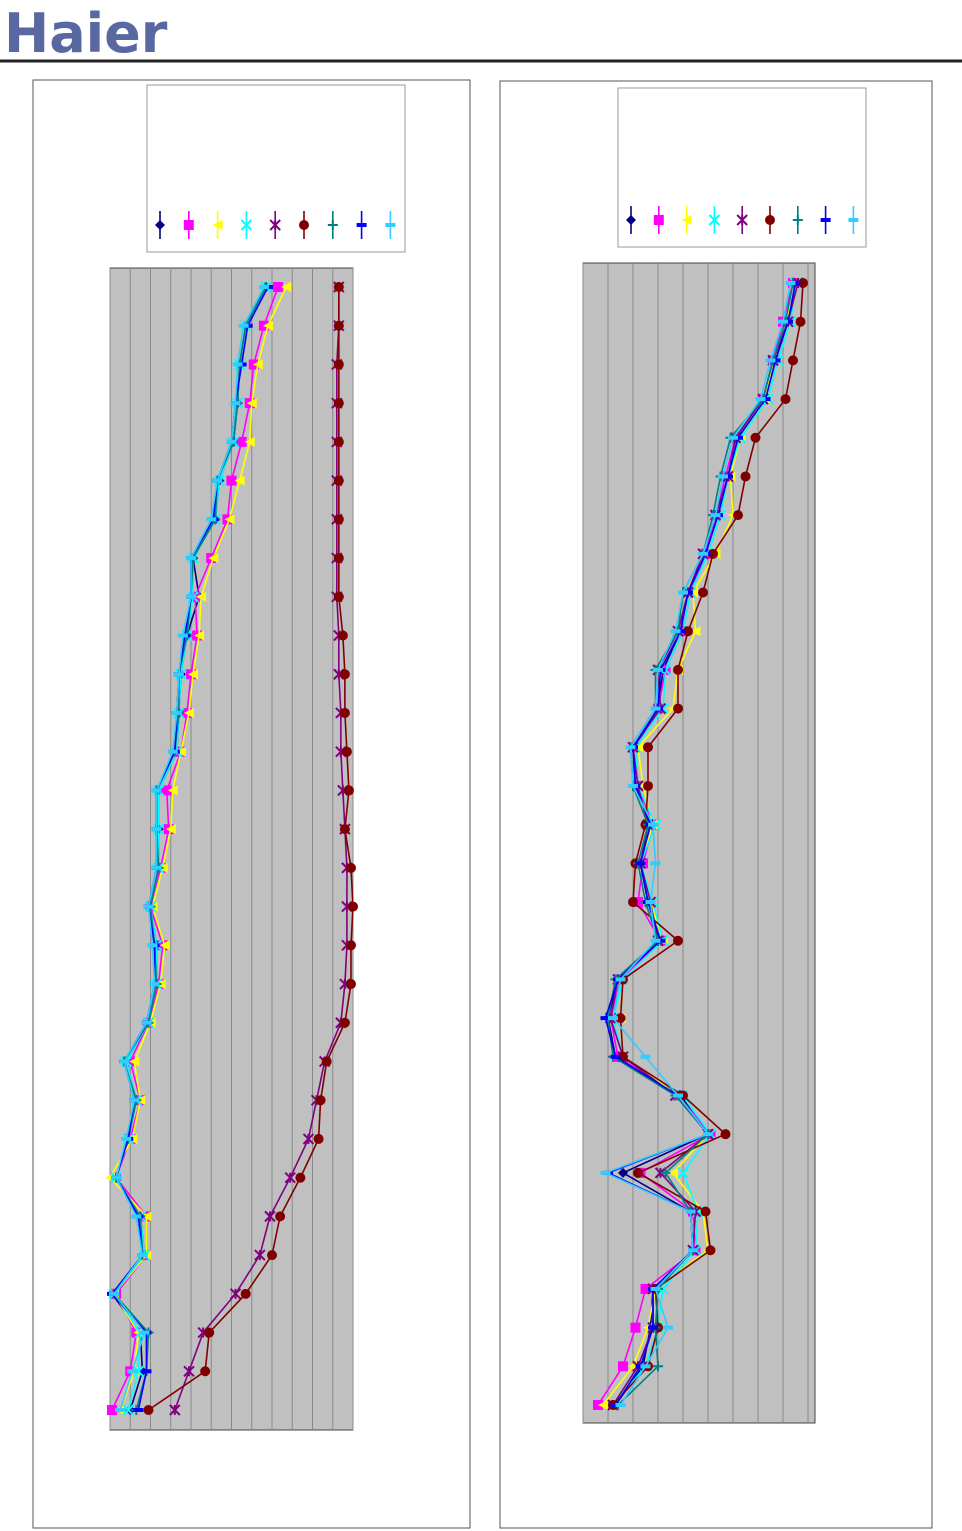 The height and width of the screenshot is (1531, 962). What do you see at coordinates (86, 33) in the screenshot?
I see `logo: Haier` at bounding box center [86, 33].